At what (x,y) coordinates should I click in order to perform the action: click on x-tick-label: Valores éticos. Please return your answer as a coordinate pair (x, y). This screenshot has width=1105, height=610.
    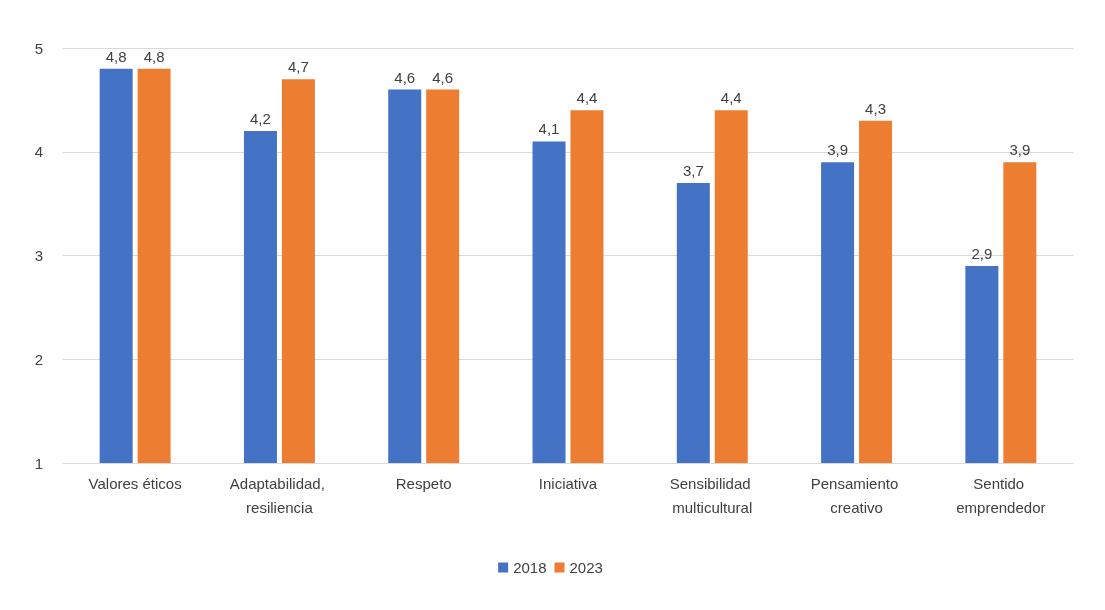
    Looking at the image, I should click on (135, 483).